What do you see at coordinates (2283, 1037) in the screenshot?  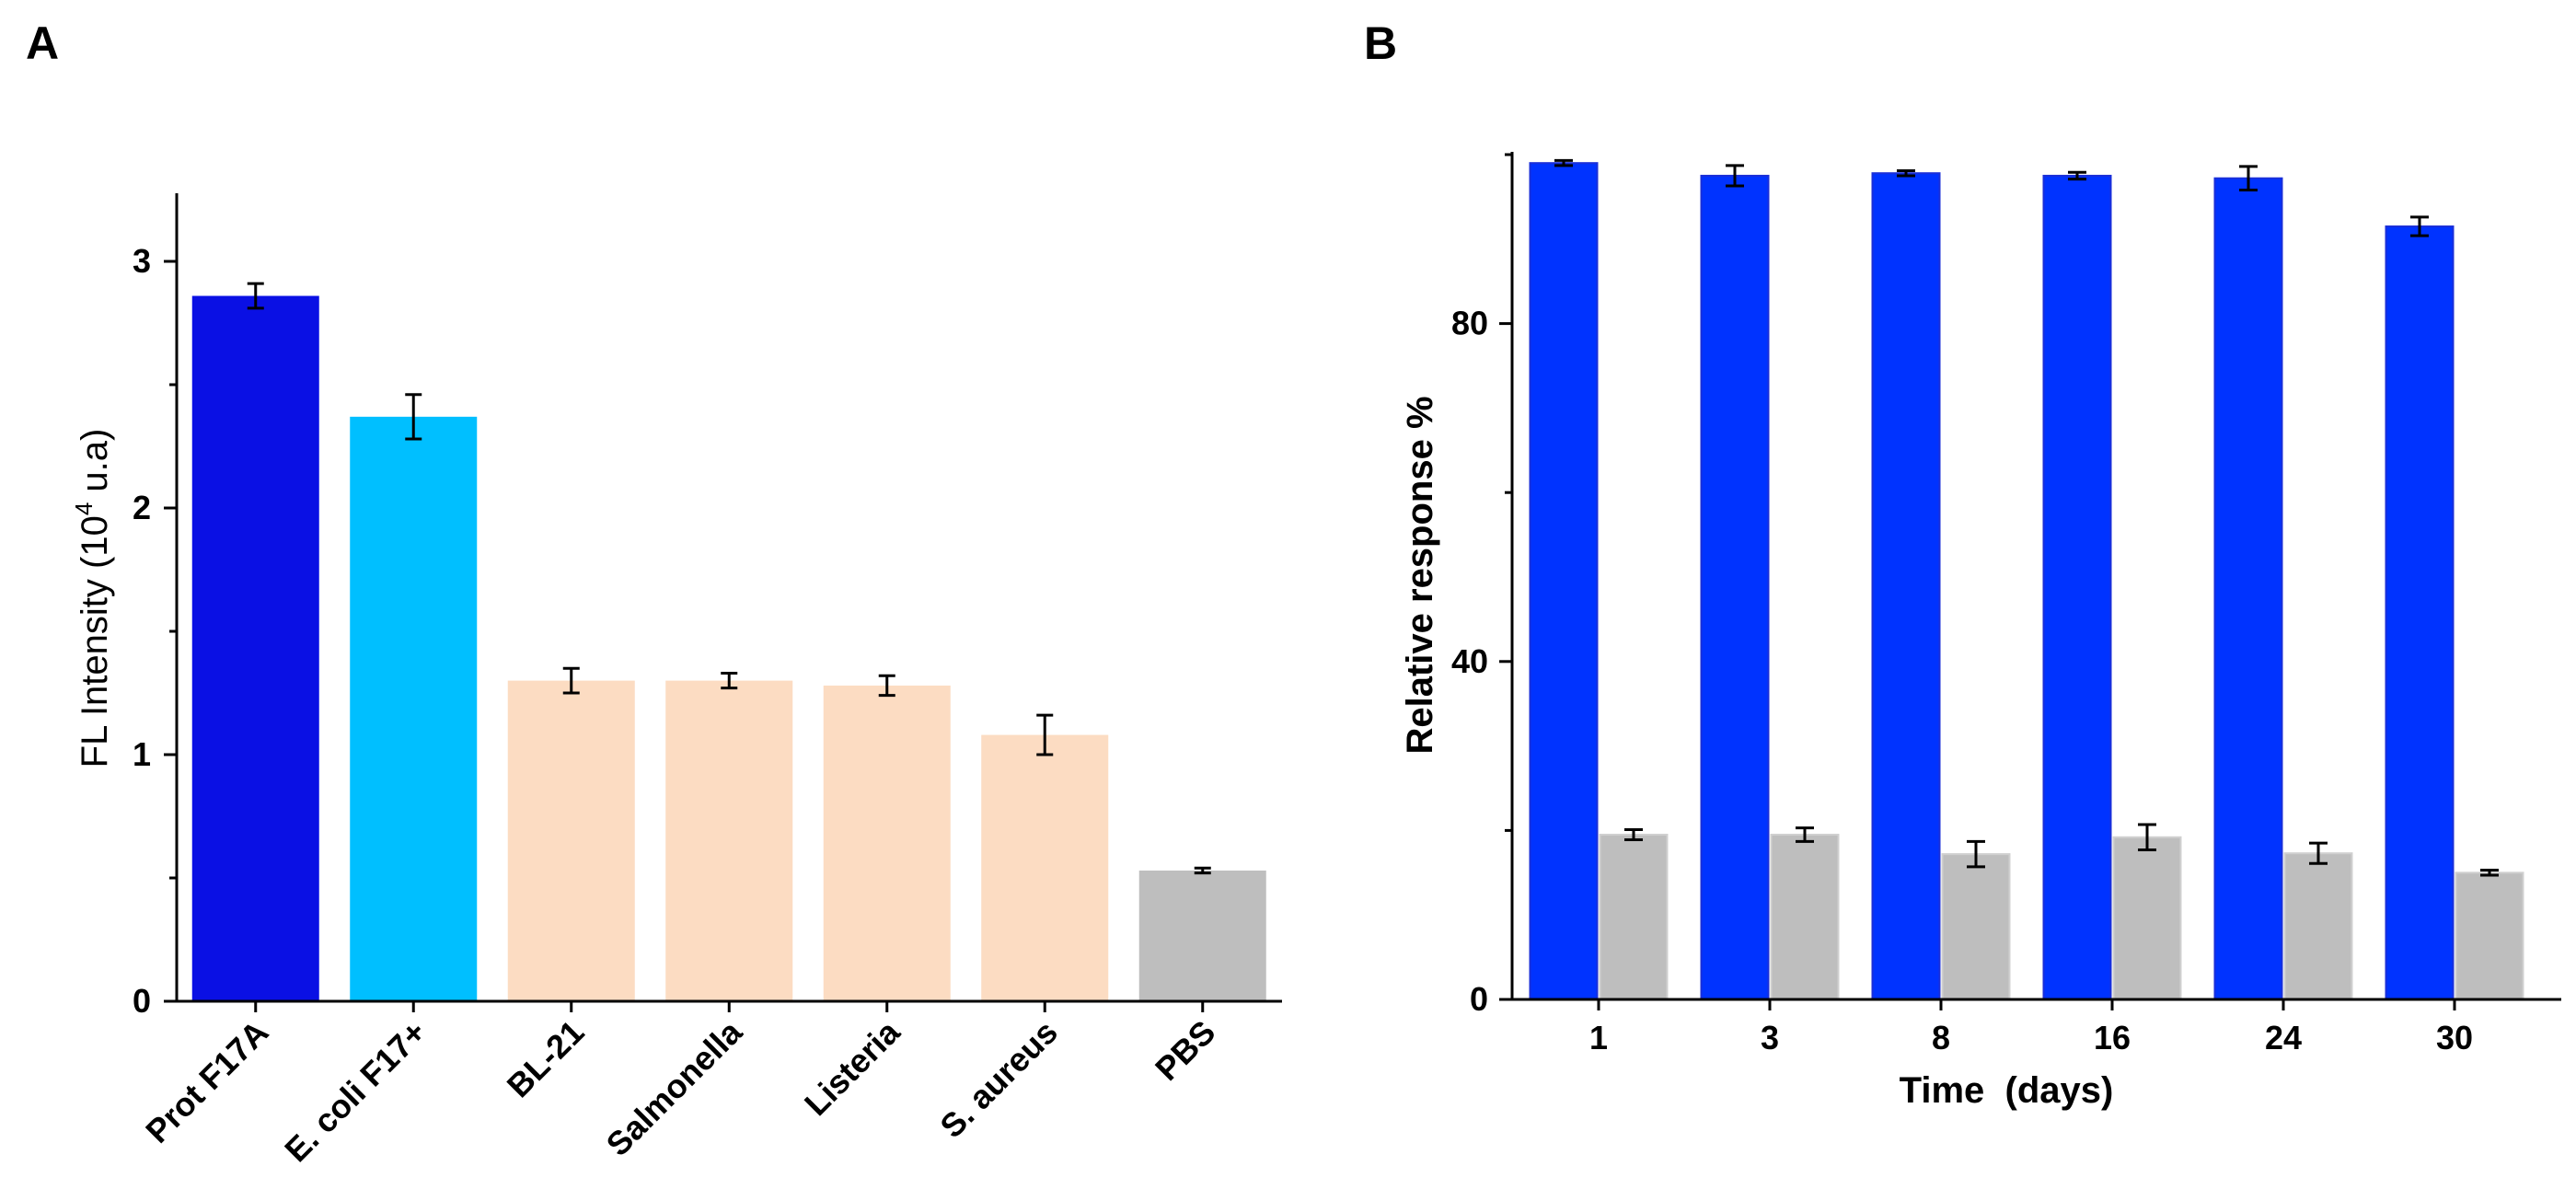 I see `x-tick-label-24: 24` at bounding box center [2283, 1037].